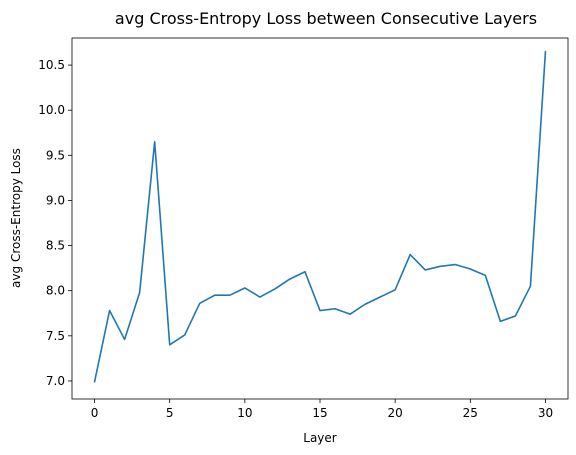 Image resolution: width=576 pixels, height=455 pixels. What do you see at coordinates (55, 336) in the screenshot?
I see `y-tick-label: 7.5` at bounding box center [55, 336].